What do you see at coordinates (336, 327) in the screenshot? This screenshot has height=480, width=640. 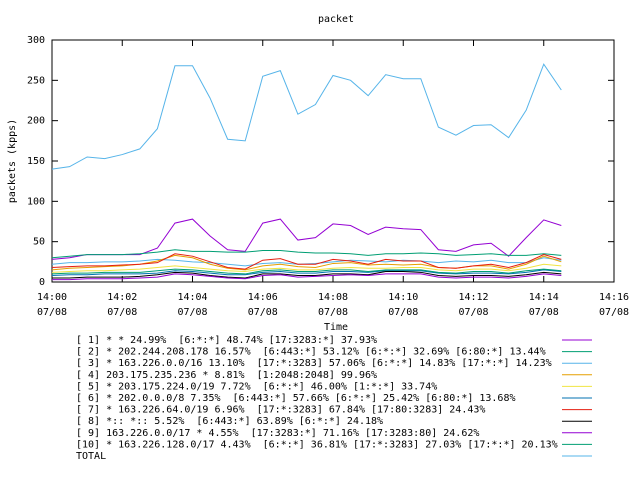 I see `x-axis-label: Time` at bounding box center [336, 327].